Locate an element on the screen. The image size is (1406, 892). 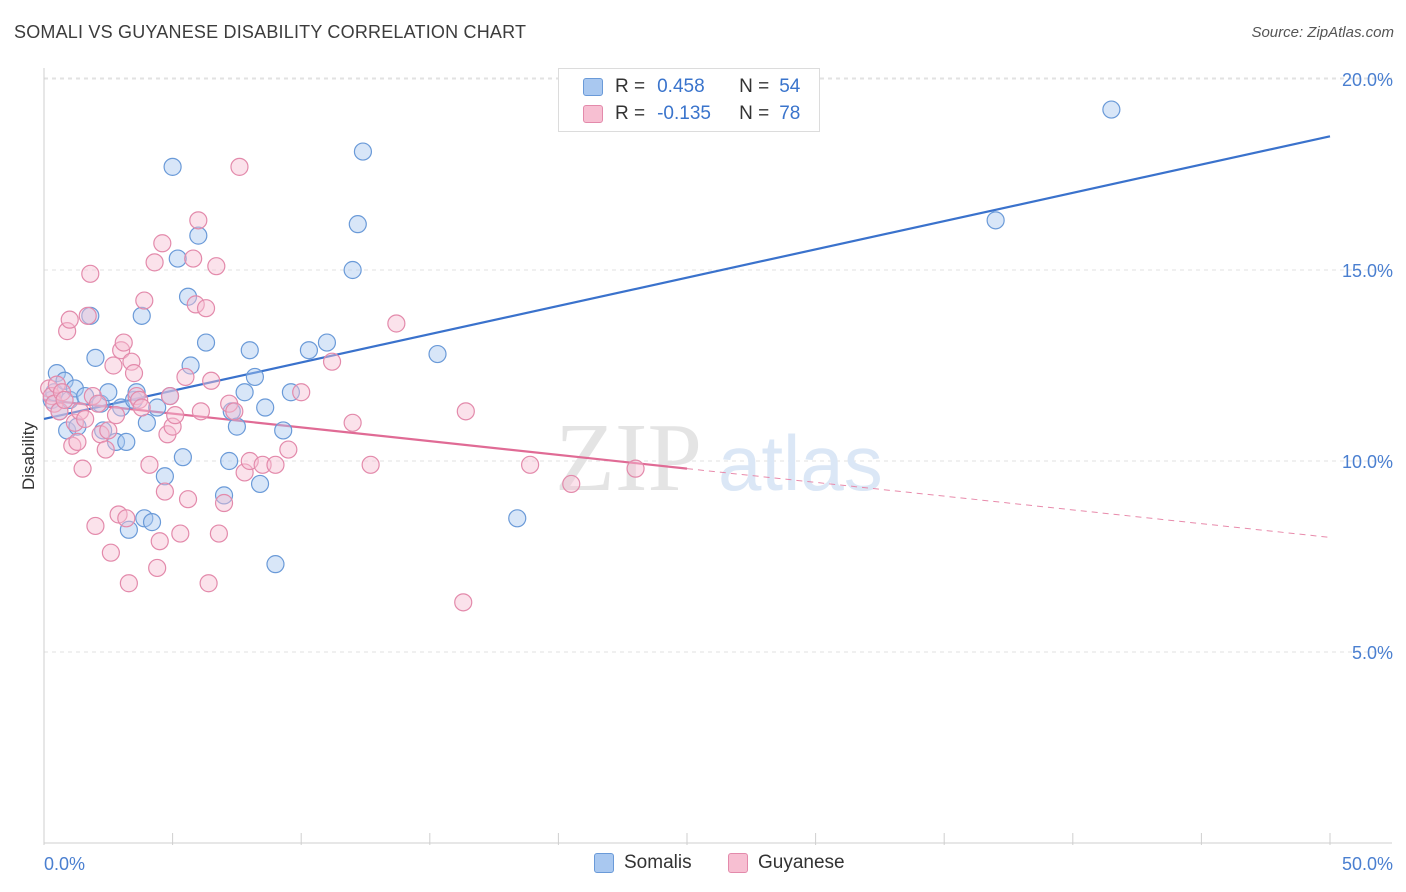
x-tick-label: 50.0% is located at coordinates (1367, 864).